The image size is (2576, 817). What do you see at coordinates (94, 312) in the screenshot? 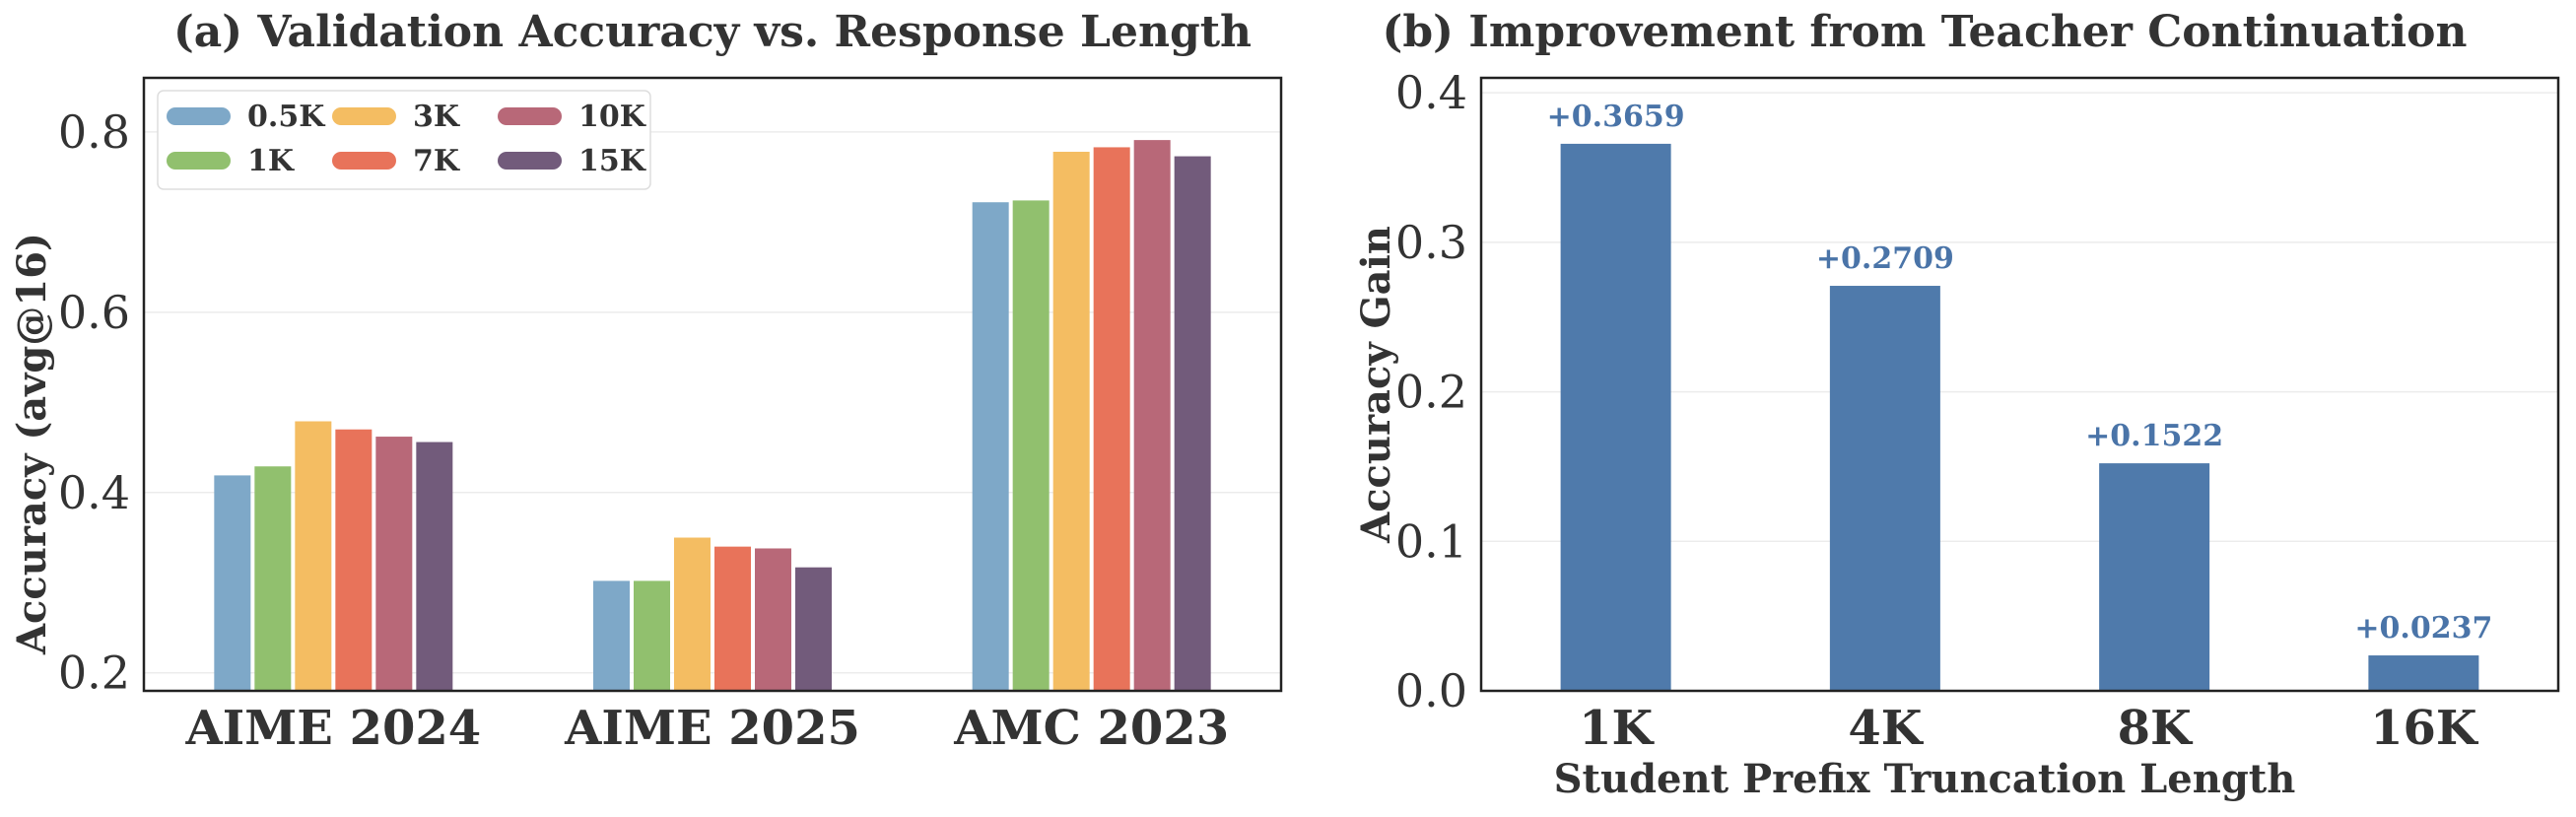
I see `panel-a-y-tick-label: 0.6` at bounding box center [94, 312].